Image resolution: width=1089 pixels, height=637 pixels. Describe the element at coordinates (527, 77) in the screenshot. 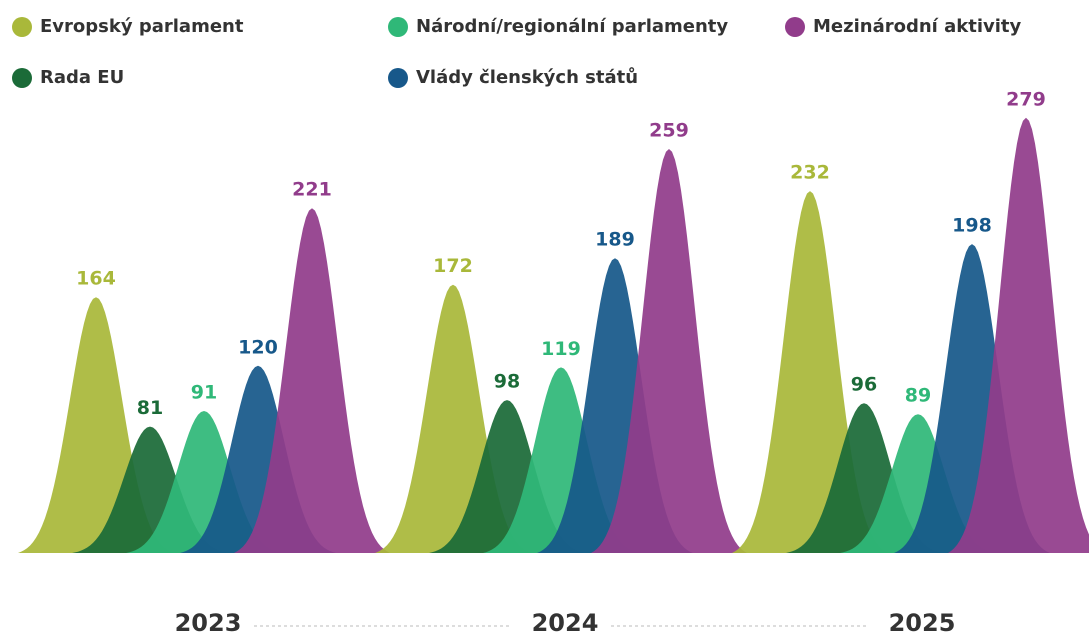

I see `legend-label: Vlády členských států` at that location.